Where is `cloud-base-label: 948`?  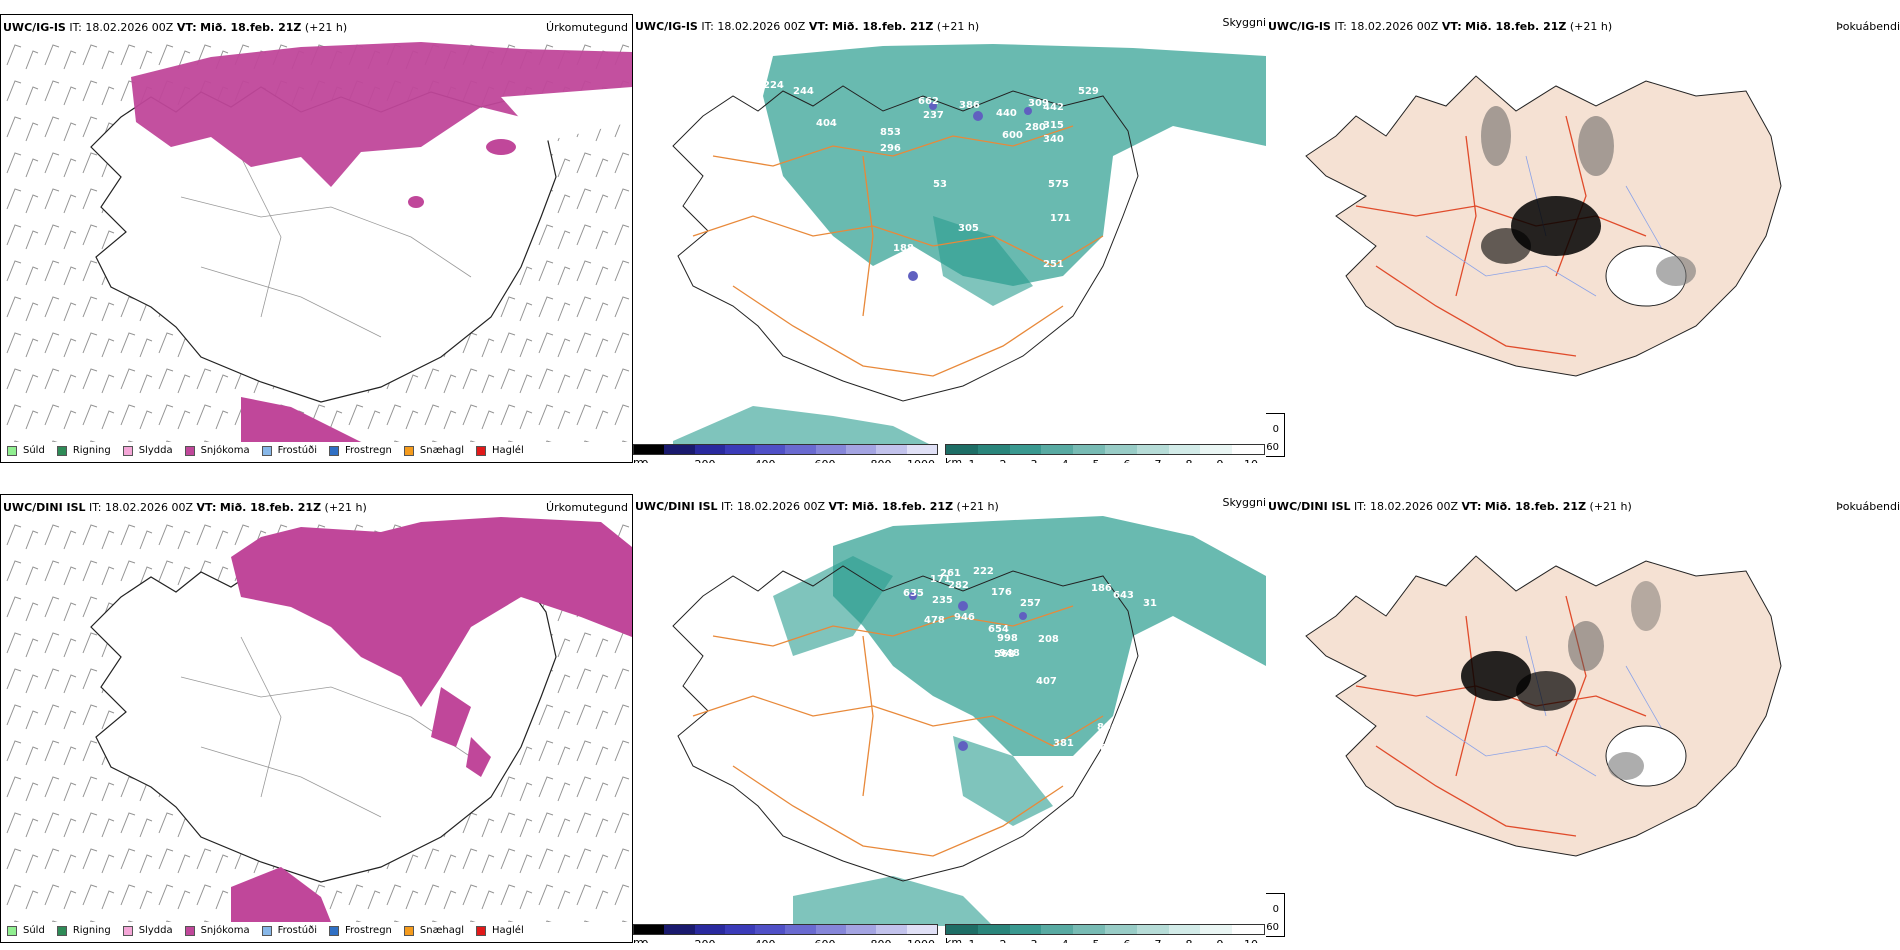
cloud-base-label: 948 is located at coordinates (1009, 653).